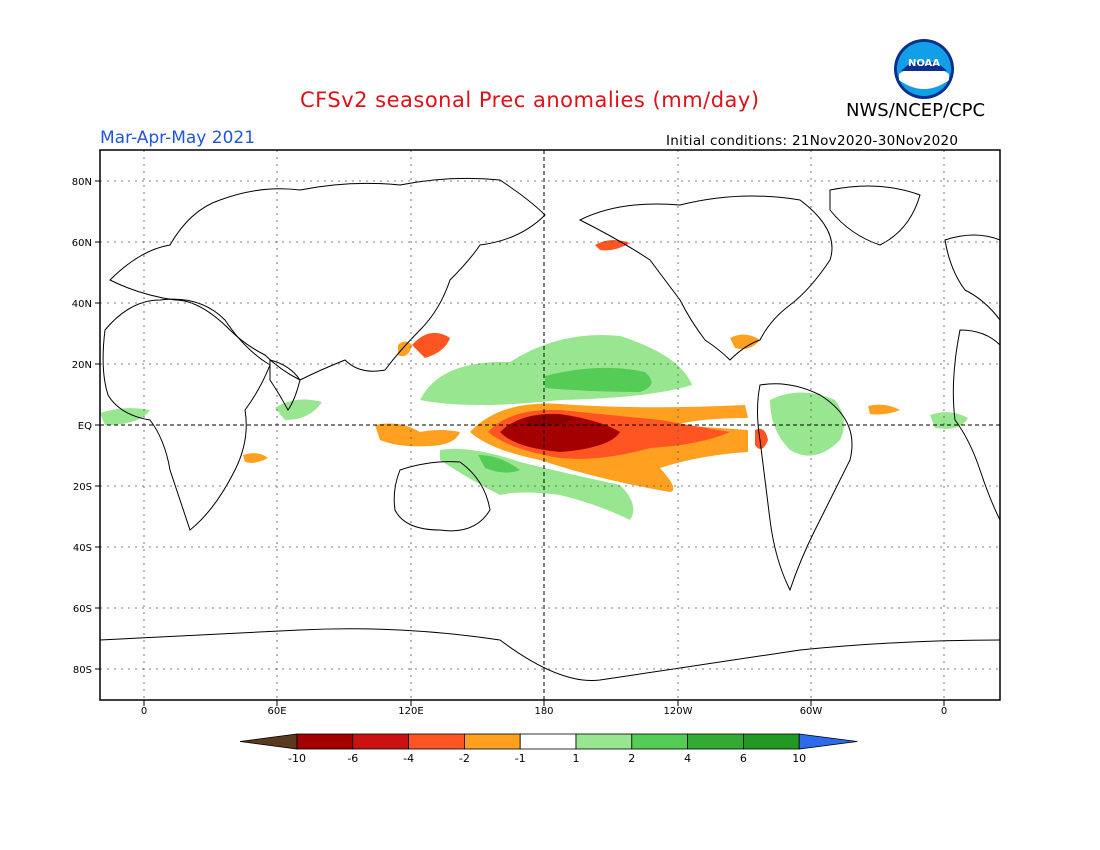  I want to click on colorbar: -10 -6 -4 -2 -1 1 2 4 6 10, so click(548, 749).